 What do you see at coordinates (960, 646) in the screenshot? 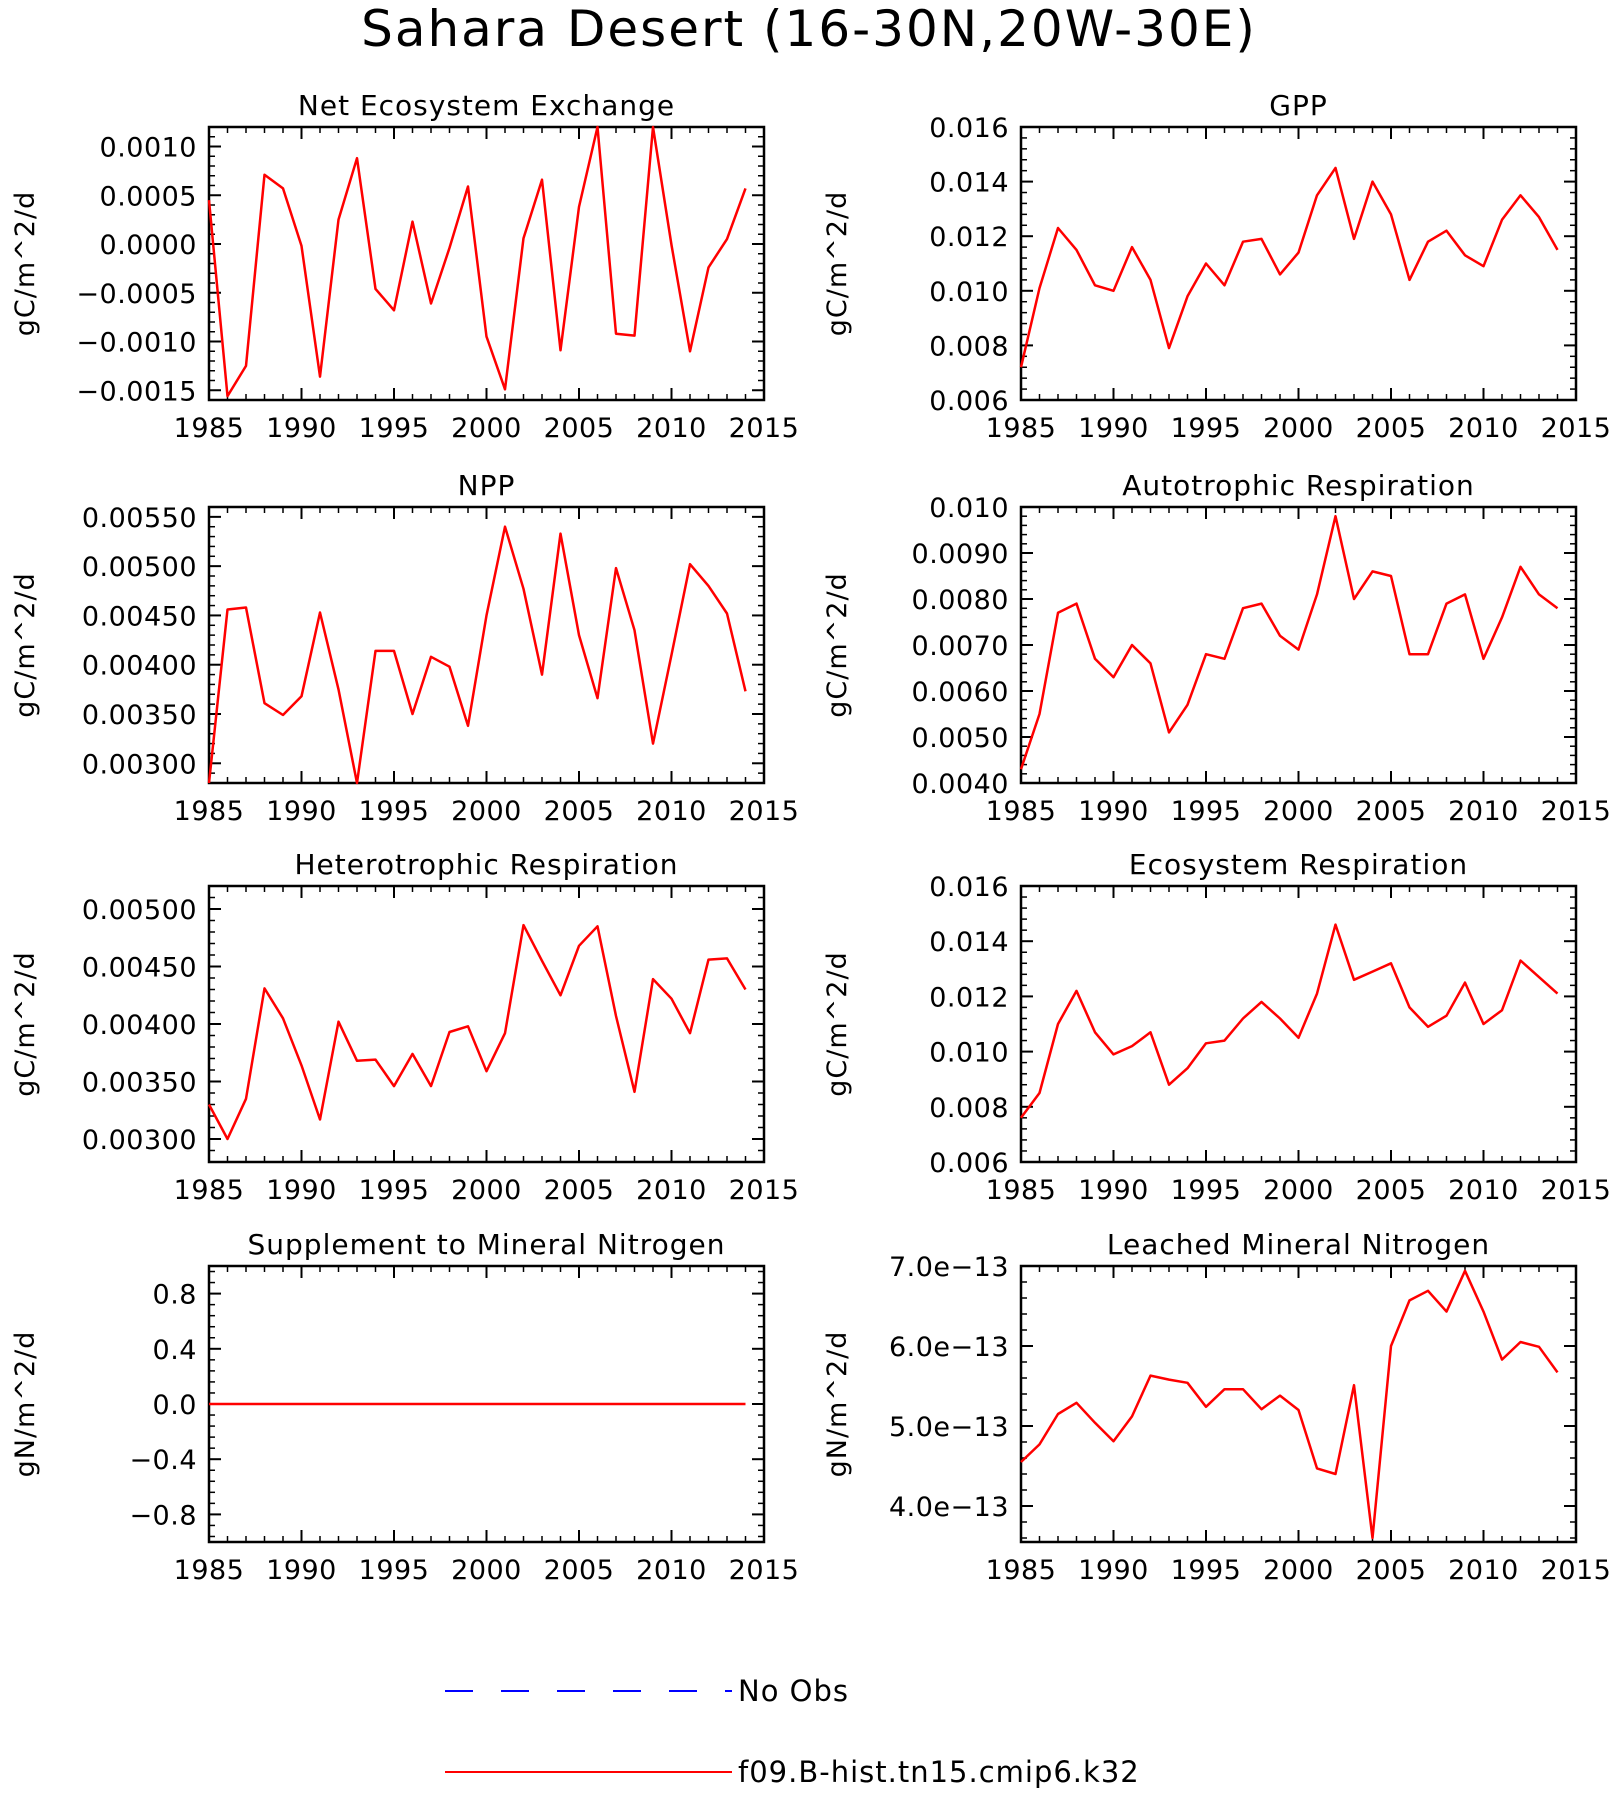
I see `y-tick-label: 0.0070` at bounding box center [960, 646].